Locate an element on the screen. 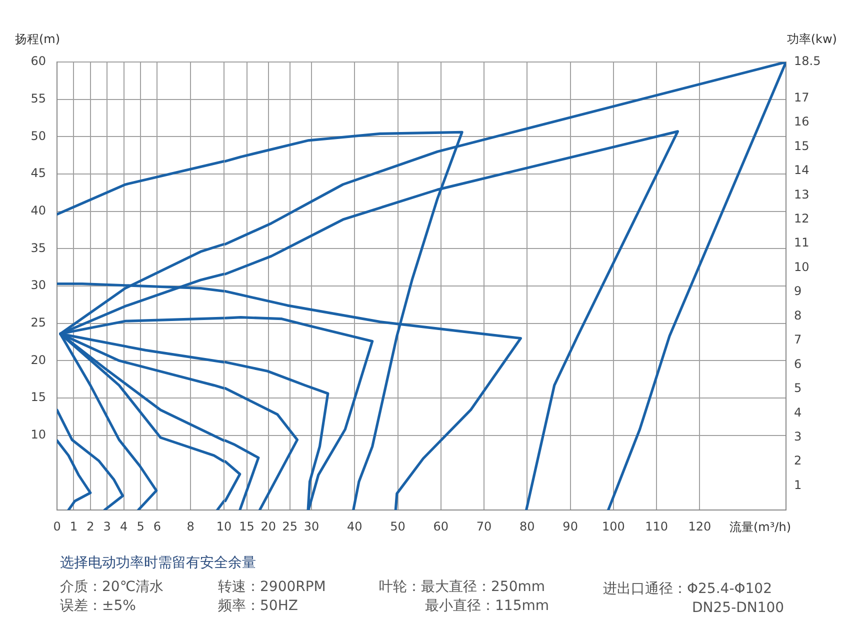  y2-tick-label: 14 is located at coordinates (802, 170).